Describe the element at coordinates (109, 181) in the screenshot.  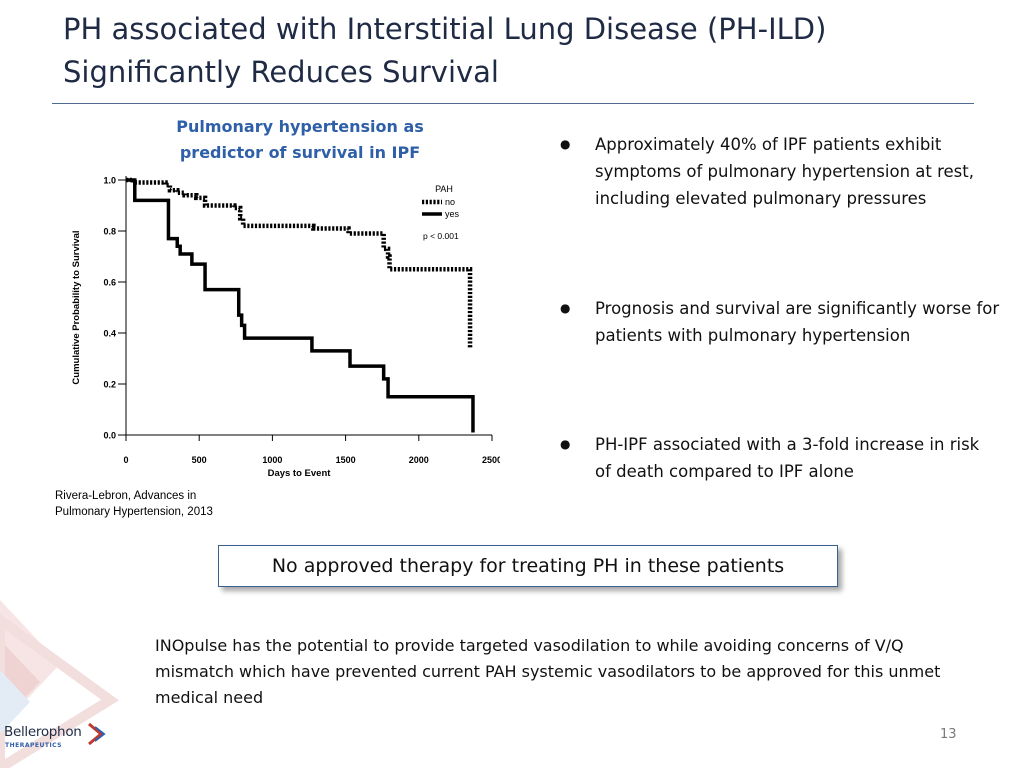
I see `y-tick-label: 1.0` at that location.